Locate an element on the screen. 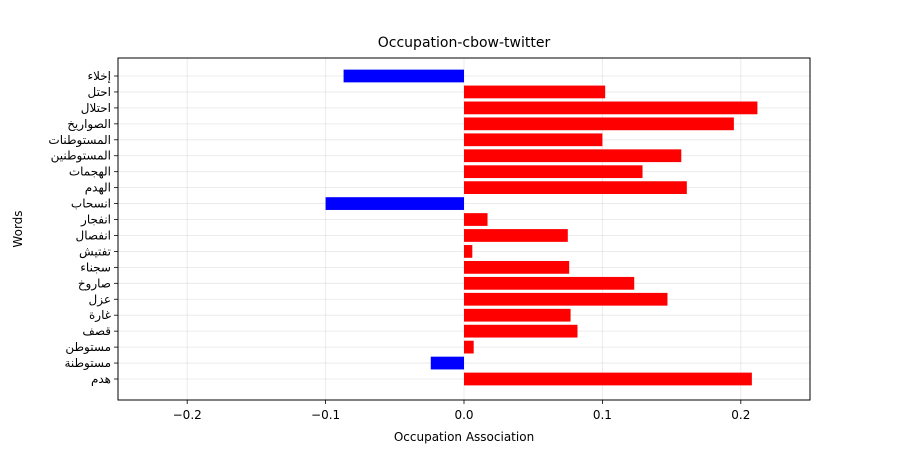 The image size is (900, 450). y-tick-label: صاروخ is located at coordinates (94, 283).